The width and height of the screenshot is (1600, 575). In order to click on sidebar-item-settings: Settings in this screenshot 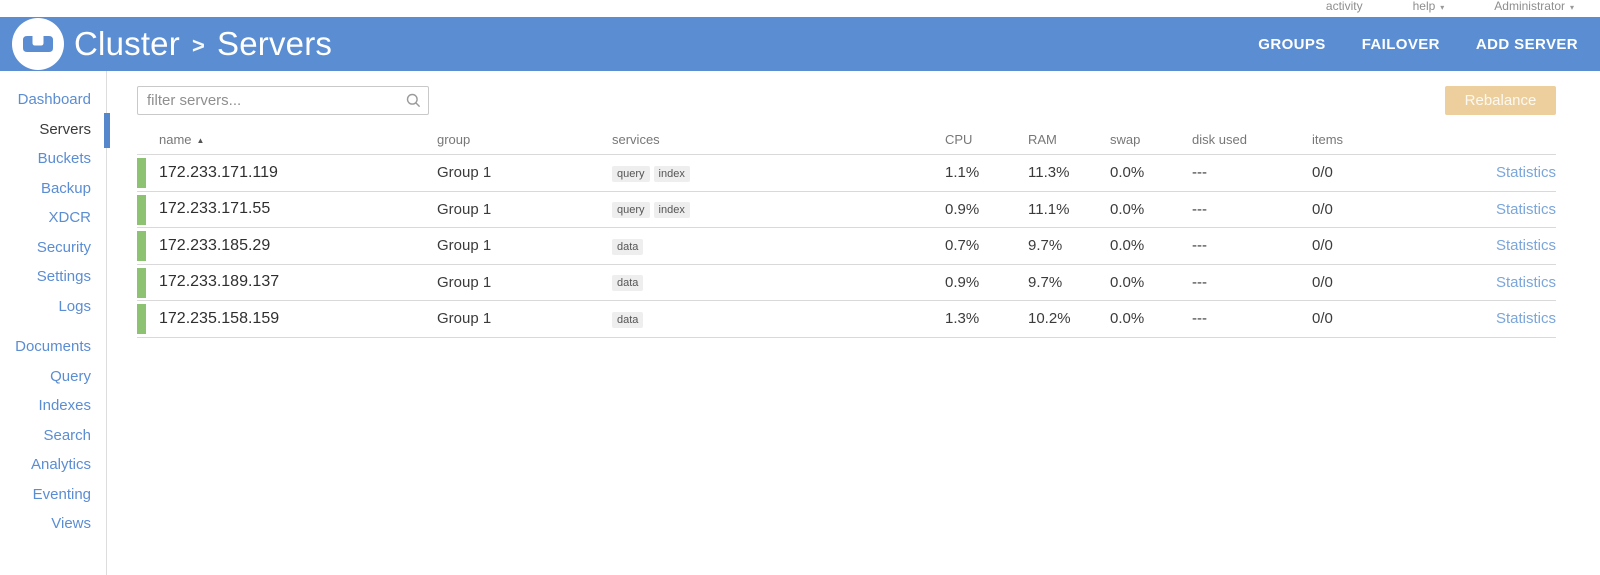, I will do `click(63, 276)`.